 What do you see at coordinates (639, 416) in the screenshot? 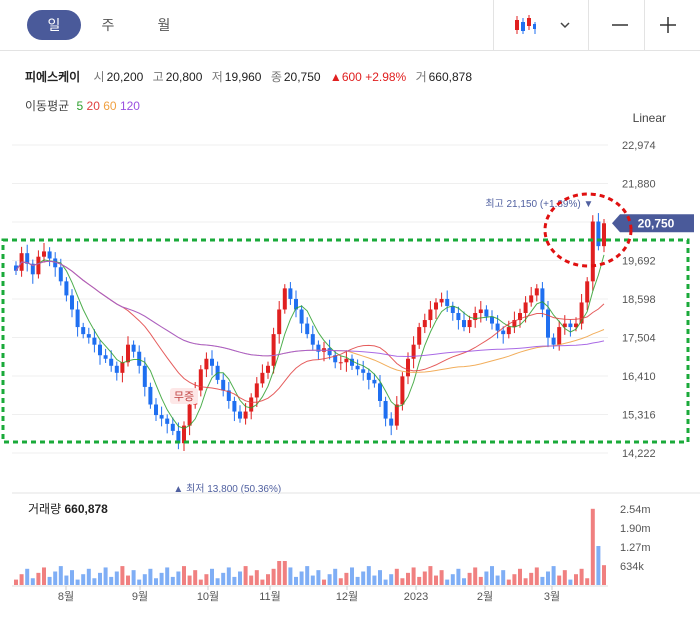
I see `price-tick-label: 15,316` at bounding box center [639, 416].